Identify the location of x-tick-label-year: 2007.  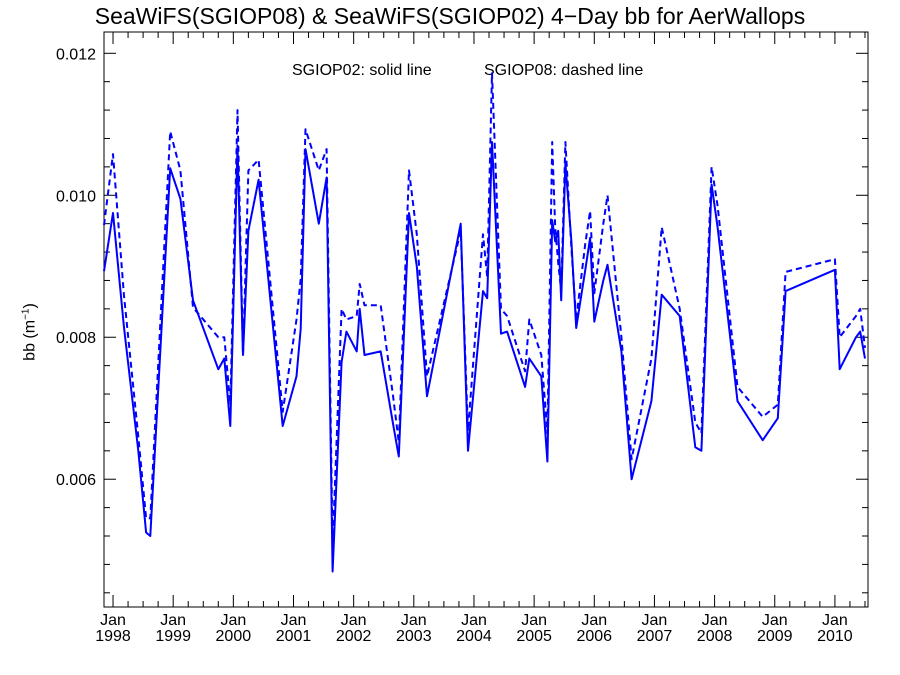
(655, 636).